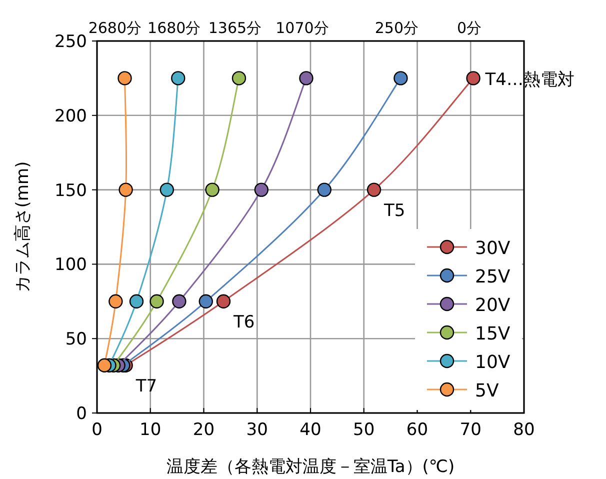 This screenshot has width=606, height=479. Describe the element at coordinates (493, 277) in the screenshot. I see `legend-label: 25V` at that location.